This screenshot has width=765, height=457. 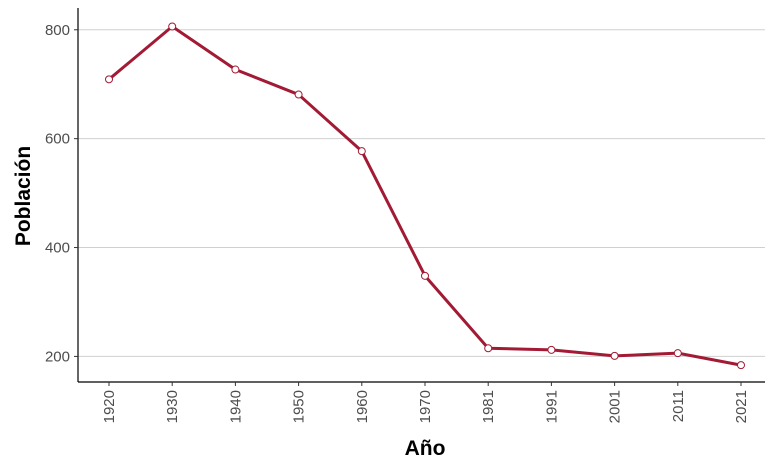 I want to click on data-point-1970, so click(x=425, y=275).